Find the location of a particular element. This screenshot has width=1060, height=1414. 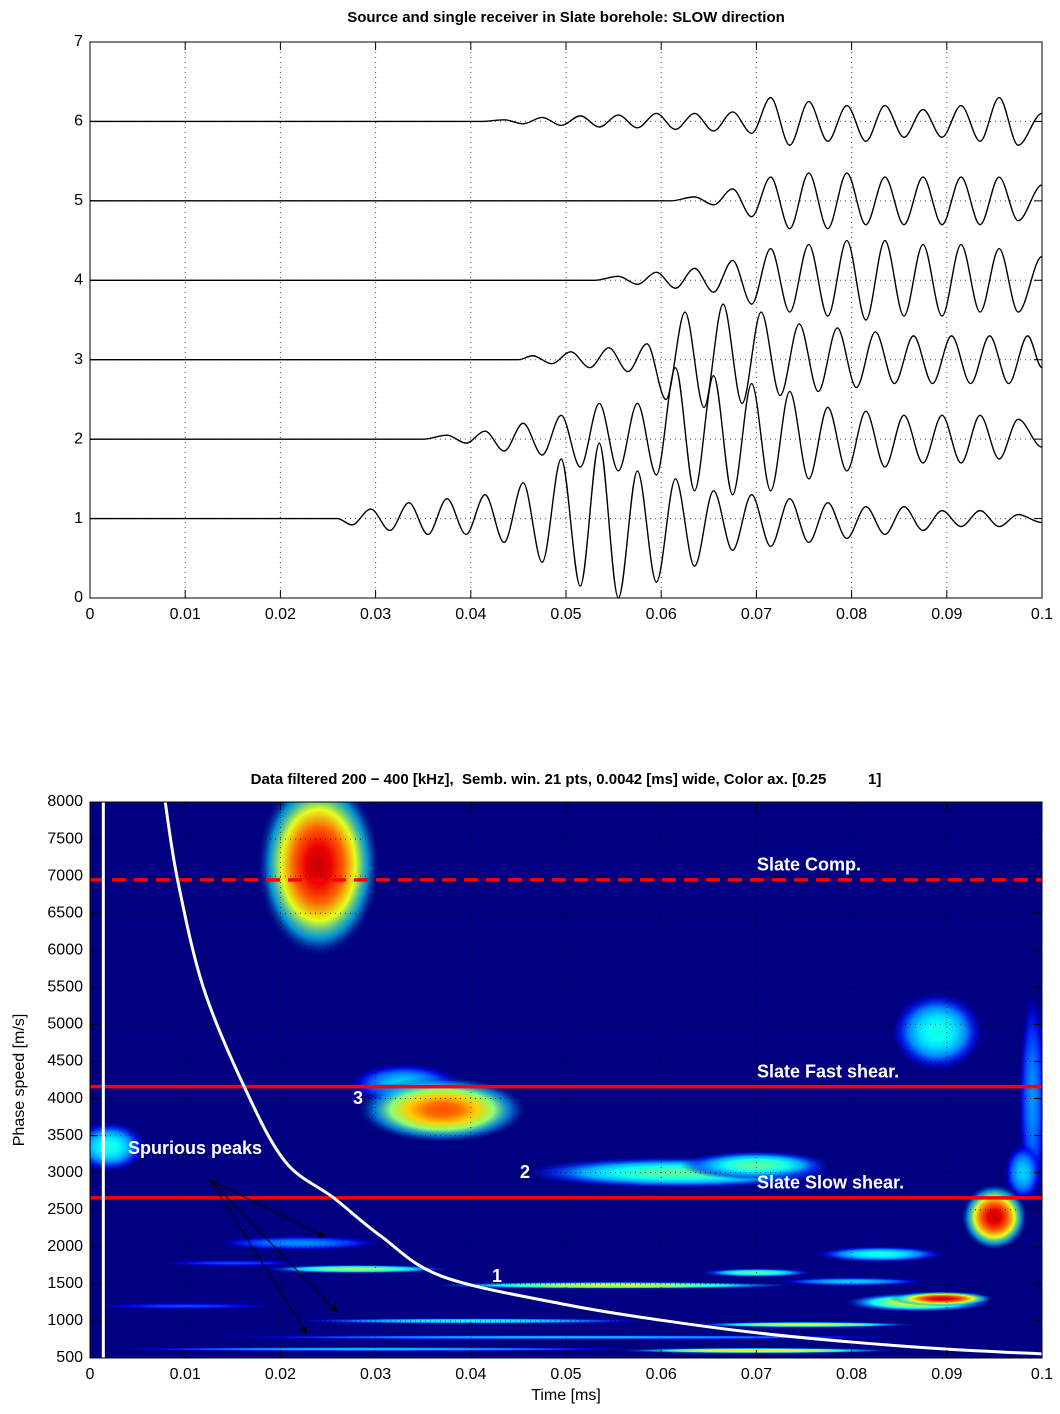

y-tick-label: 500 is located at coordinates (69, 1357).